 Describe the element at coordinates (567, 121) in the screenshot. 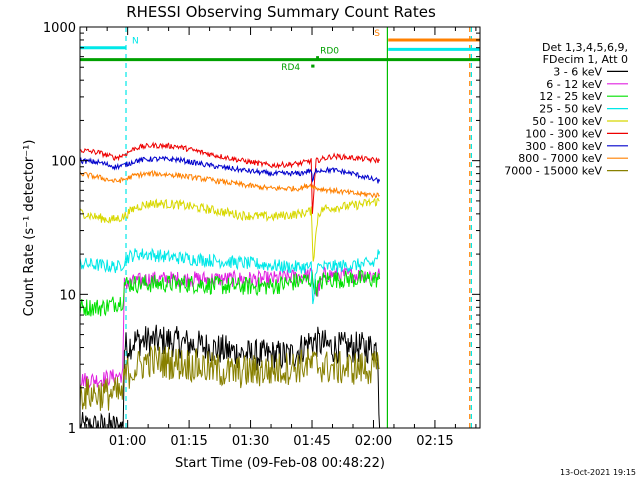

I see `legend-label-4: 50 - 100 keV` at that location.